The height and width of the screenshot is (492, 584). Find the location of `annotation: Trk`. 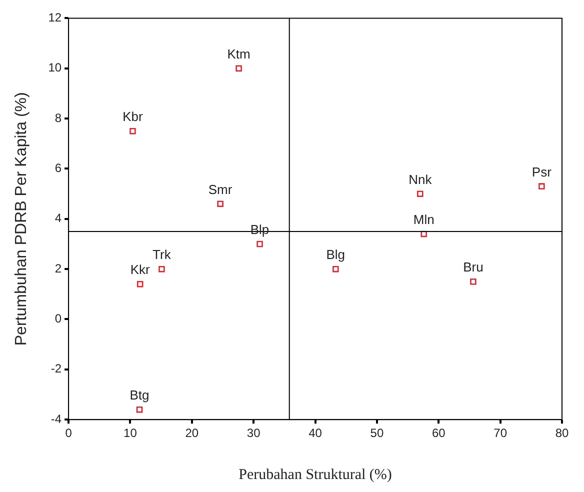

annotation: Trk is located at coordinates (162, 254).